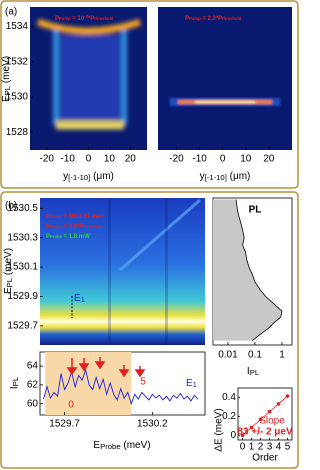 The width and height of the screenshot is (320, 470). What do you see at coordinates (219, 429) in the screenshot?
I see `y-axis-label: ΔE (meV)` at bounding box center [219, 429].